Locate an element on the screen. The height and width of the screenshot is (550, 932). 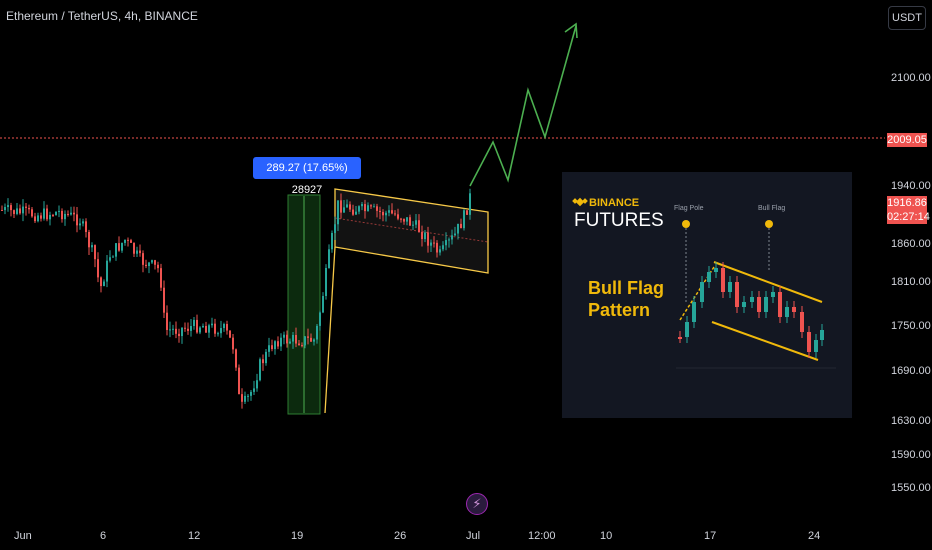
y-tick: 1810.00 is located at coordinates (911, 282).